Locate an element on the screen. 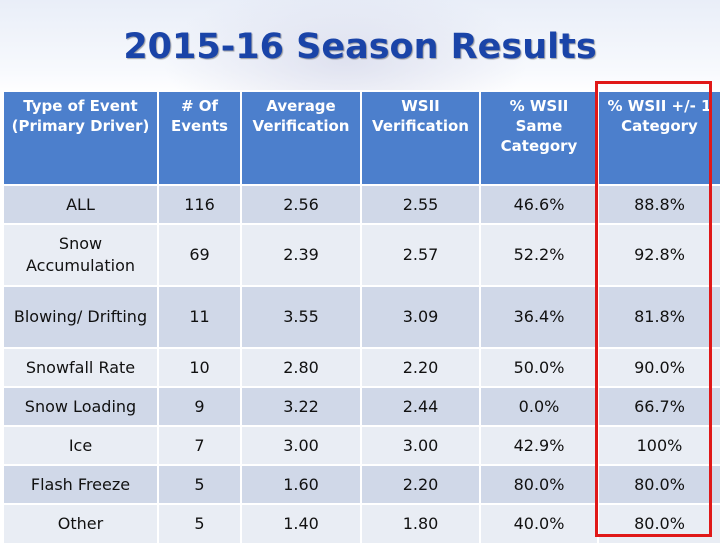 The width and height of the screenshot is (720, 545). table-row: Snow Loading 9 3.22 2.44 0.0% 66.7% is located at coordinates (361, 406).